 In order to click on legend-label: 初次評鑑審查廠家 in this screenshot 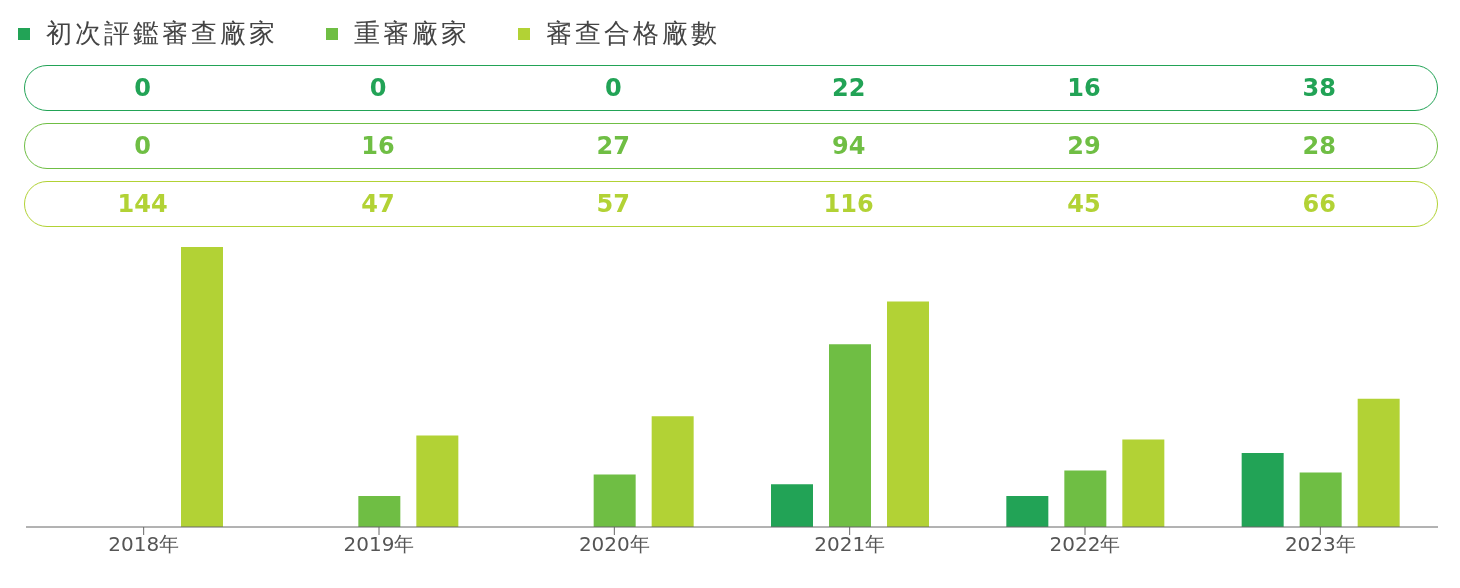, I will do `click(162, 33)`.